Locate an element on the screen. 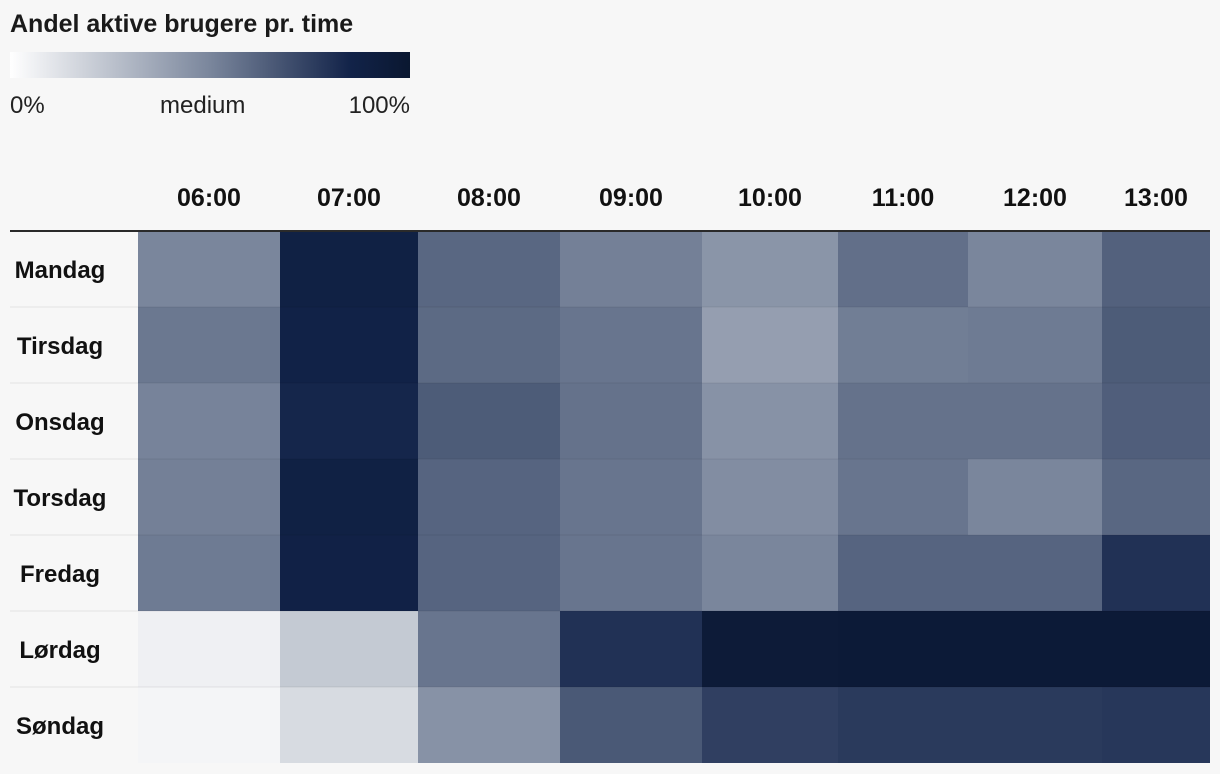 The height and width of the screenshot is (774, 1220). row-label: Mandag is located at coordinates (60, 270).